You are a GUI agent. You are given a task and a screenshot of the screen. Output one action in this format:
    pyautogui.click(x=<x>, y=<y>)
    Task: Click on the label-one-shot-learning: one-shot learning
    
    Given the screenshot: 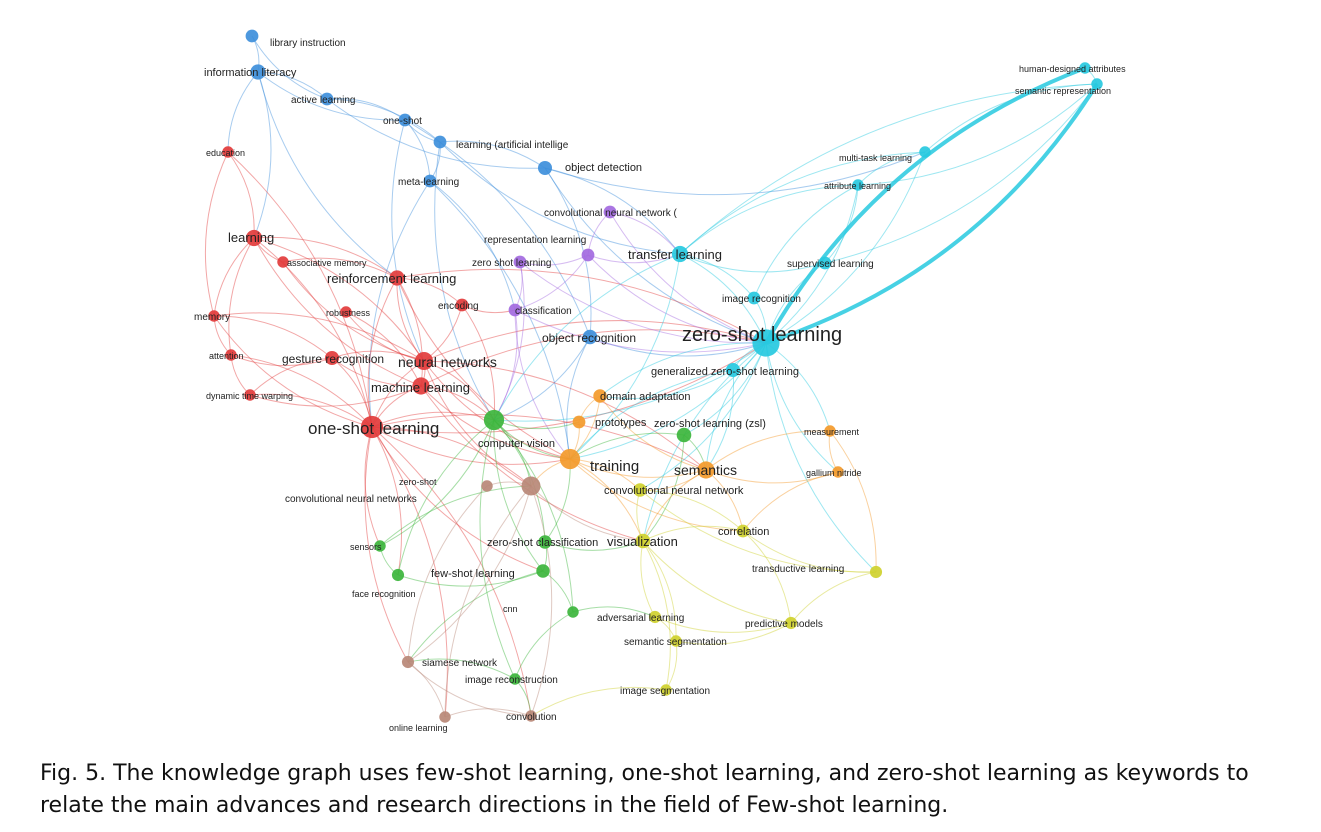 What is the action you would take?
    pyautogui.click(x=373, y=428)
    